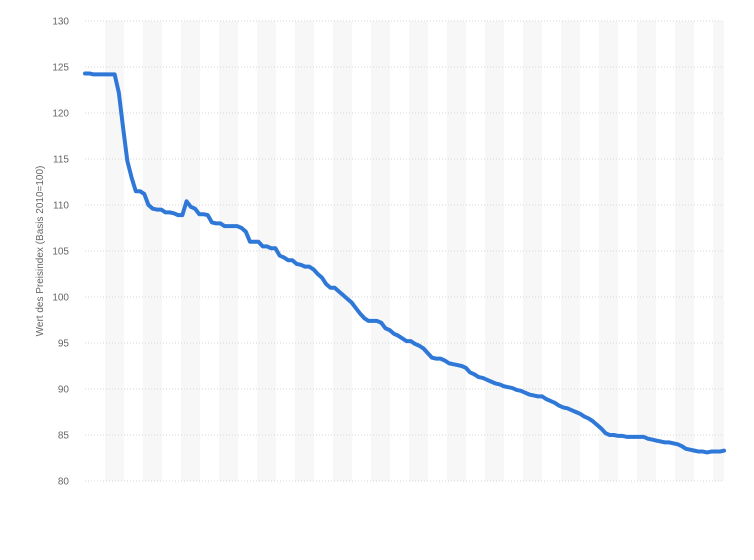  I want to click on y-tick-label: 90, so click(64, 390).